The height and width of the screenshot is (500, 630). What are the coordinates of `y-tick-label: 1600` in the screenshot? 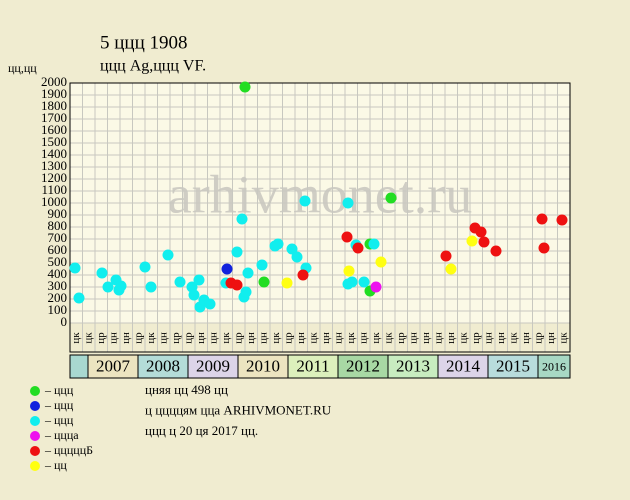 It's located at (54, 129).